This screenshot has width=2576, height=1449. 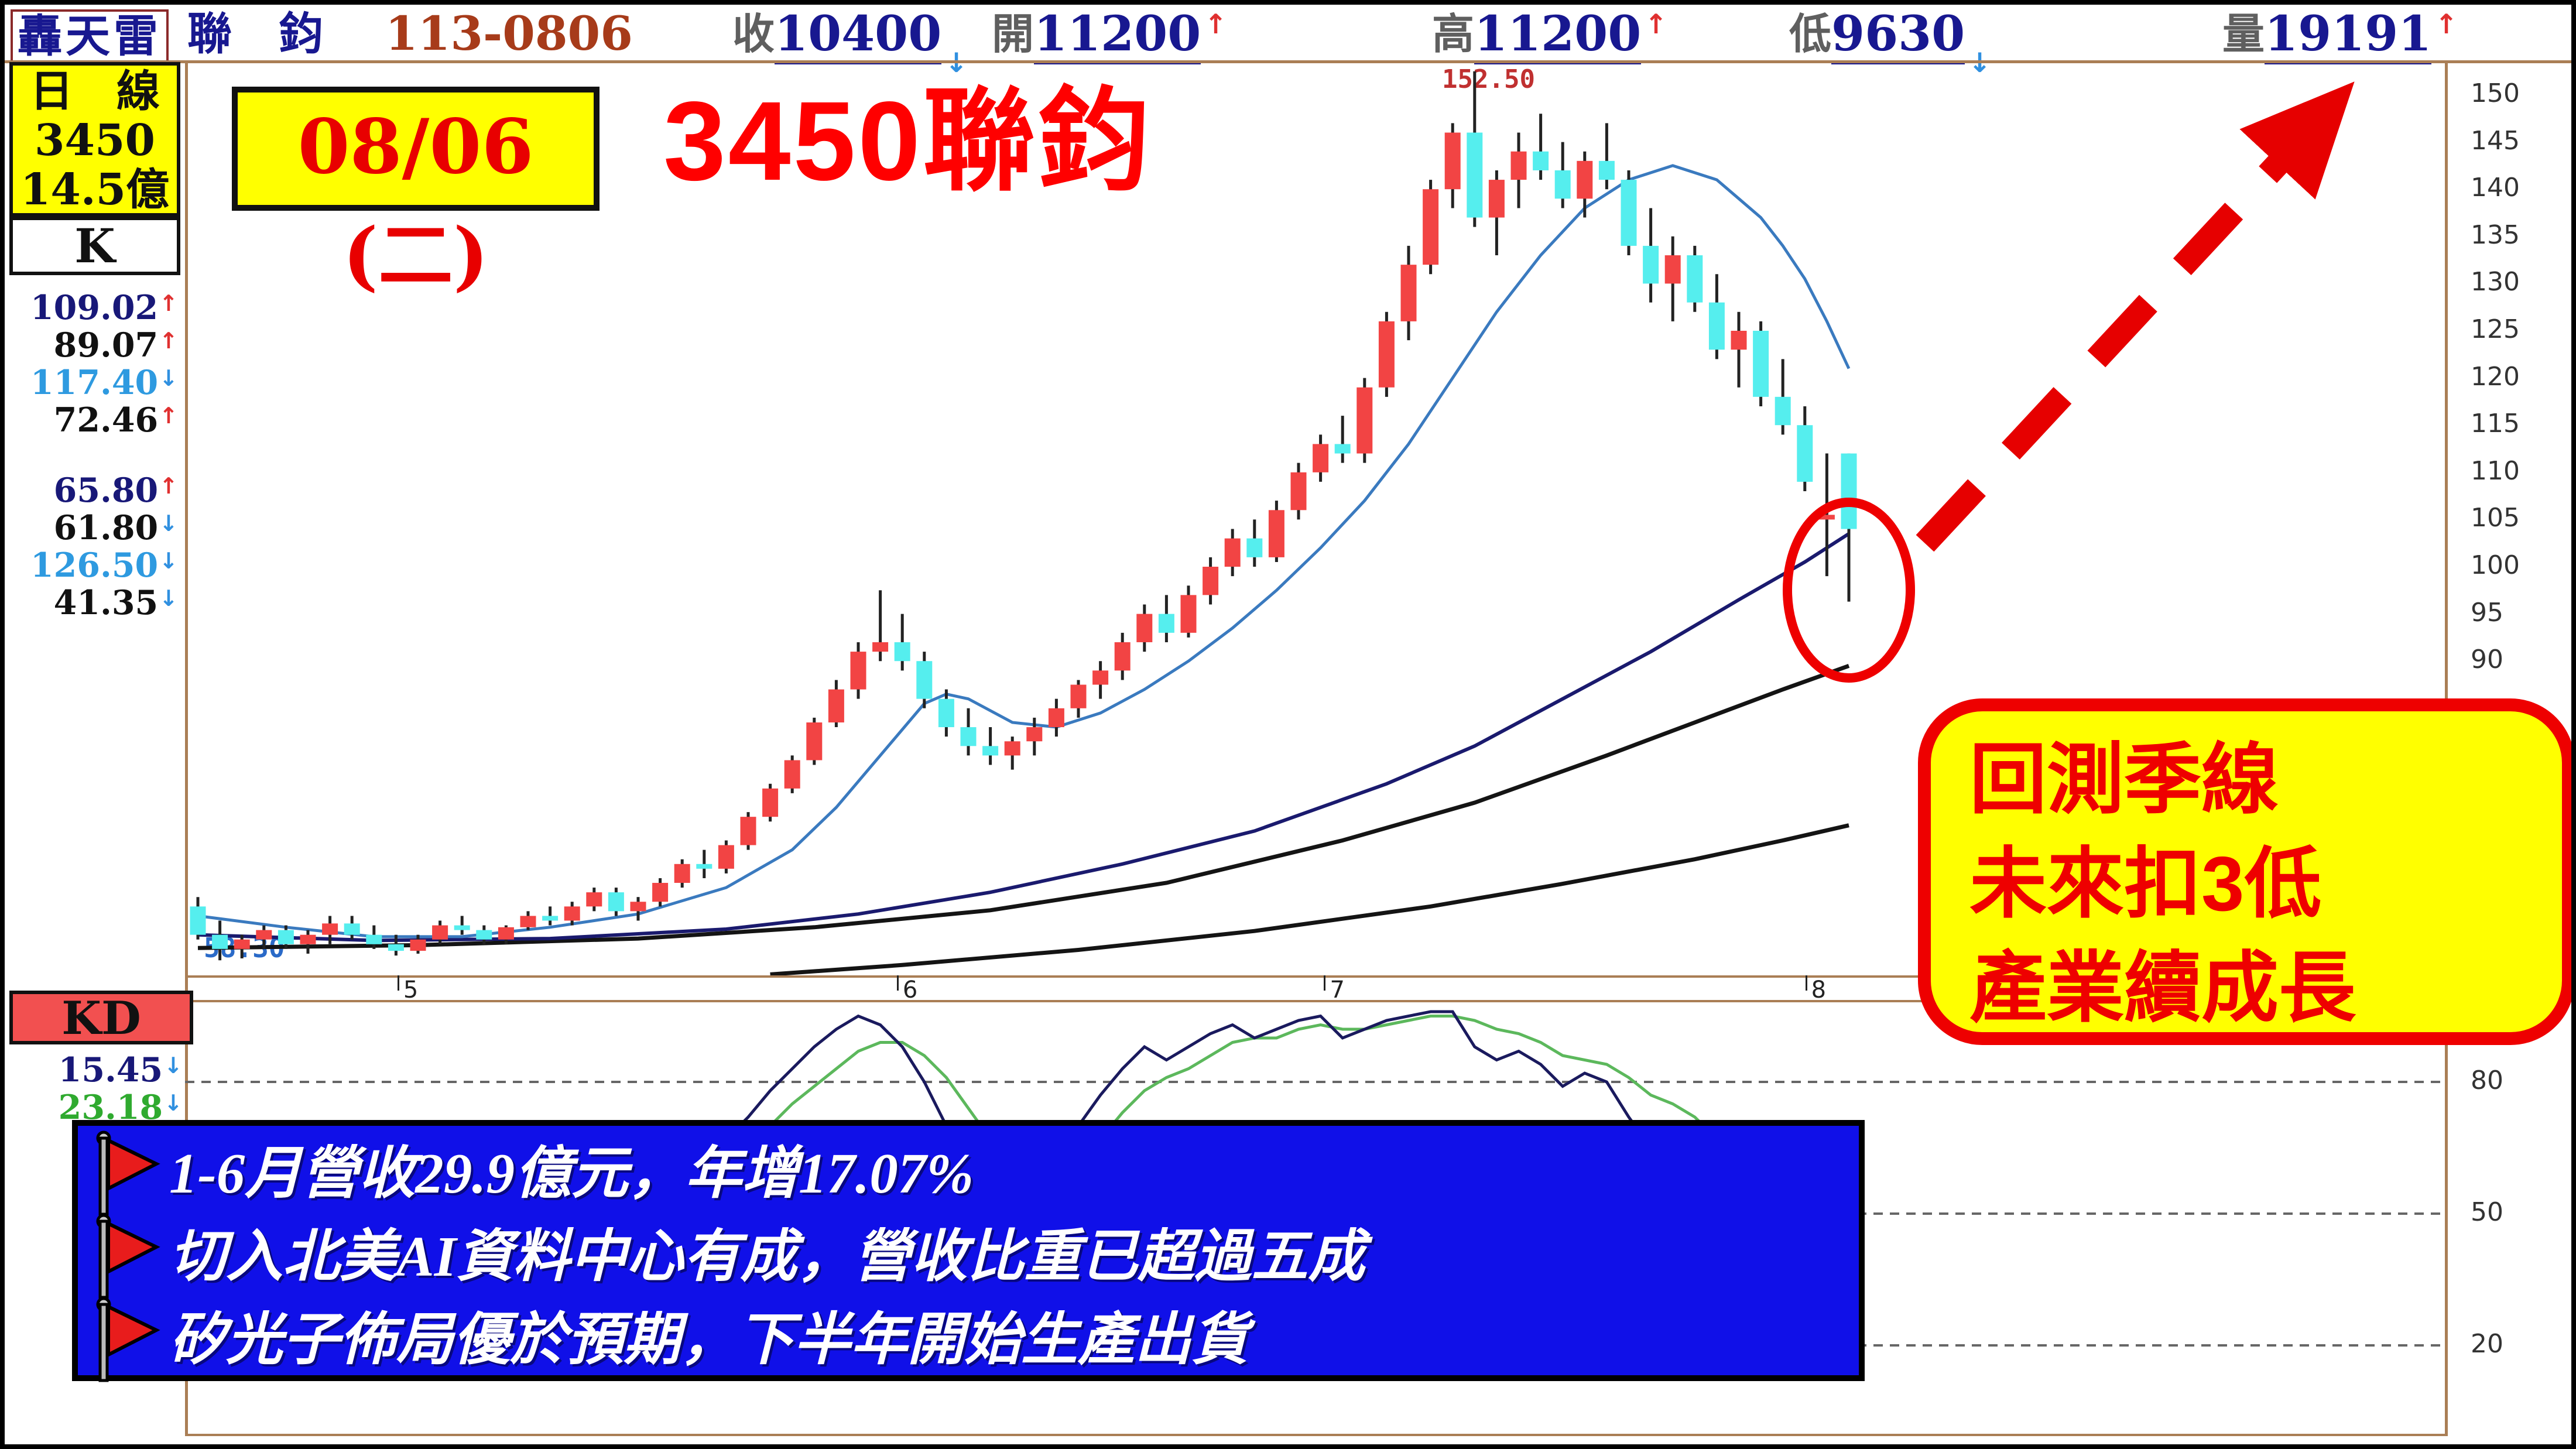 What do you see at coordinates (2495, 282) in the screenshot?
I see `price-tick-label: 130` at bounding box center [2495, 282].